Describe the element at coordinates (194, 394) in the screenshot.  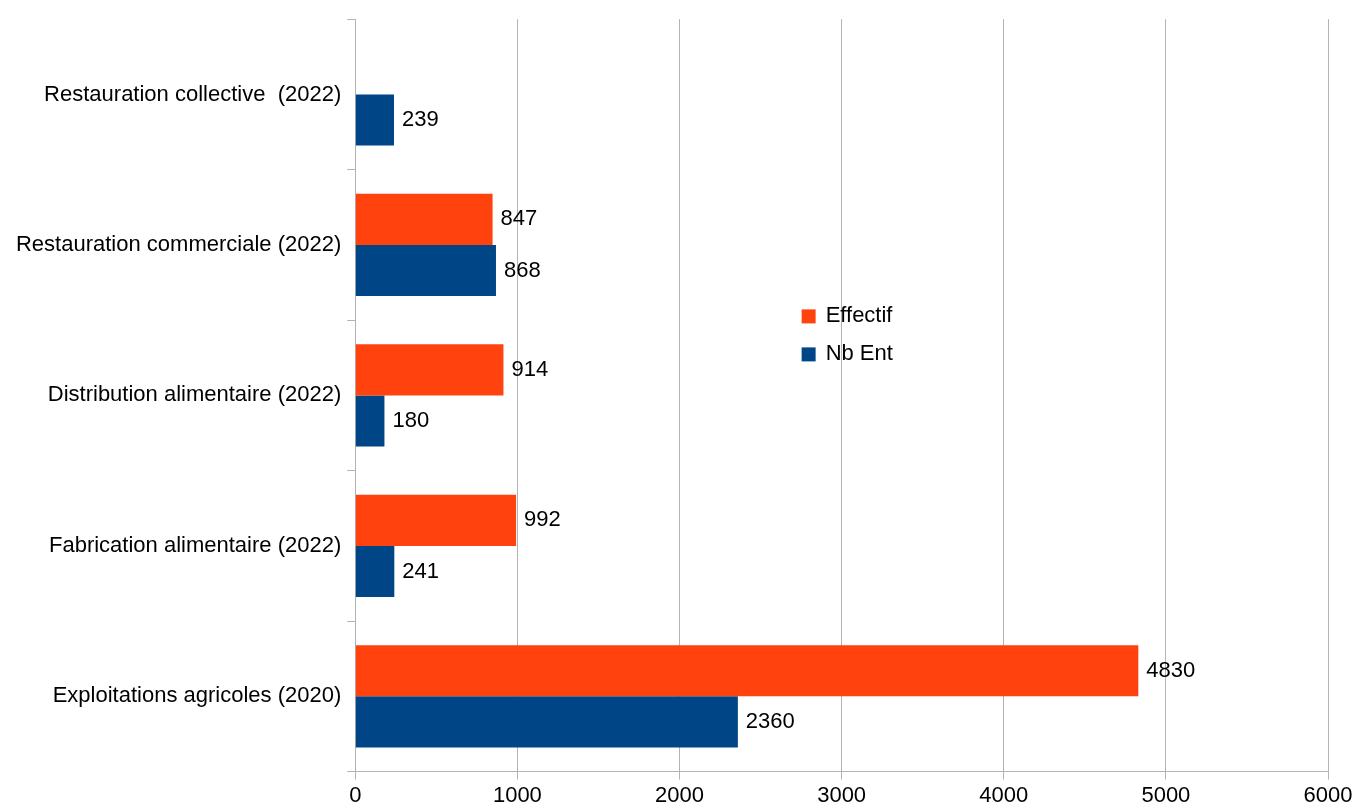
I see `y-tick-label: Distribution alimentaire (2022)` at that location.